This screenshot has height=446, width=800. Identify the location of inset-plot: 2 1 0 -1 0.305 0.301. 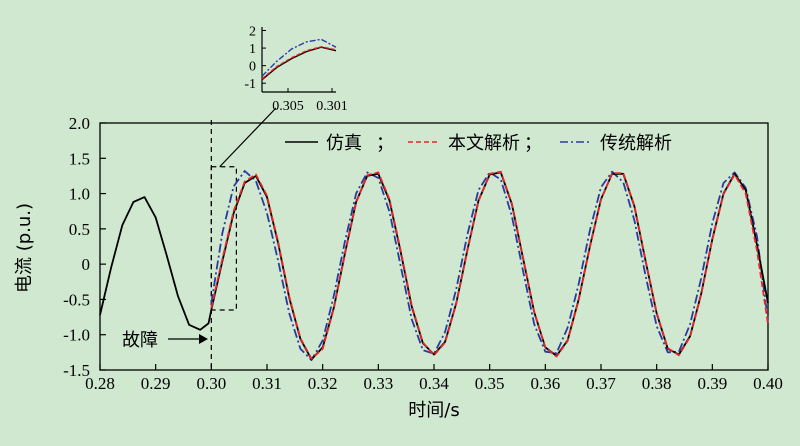
(295, 69).